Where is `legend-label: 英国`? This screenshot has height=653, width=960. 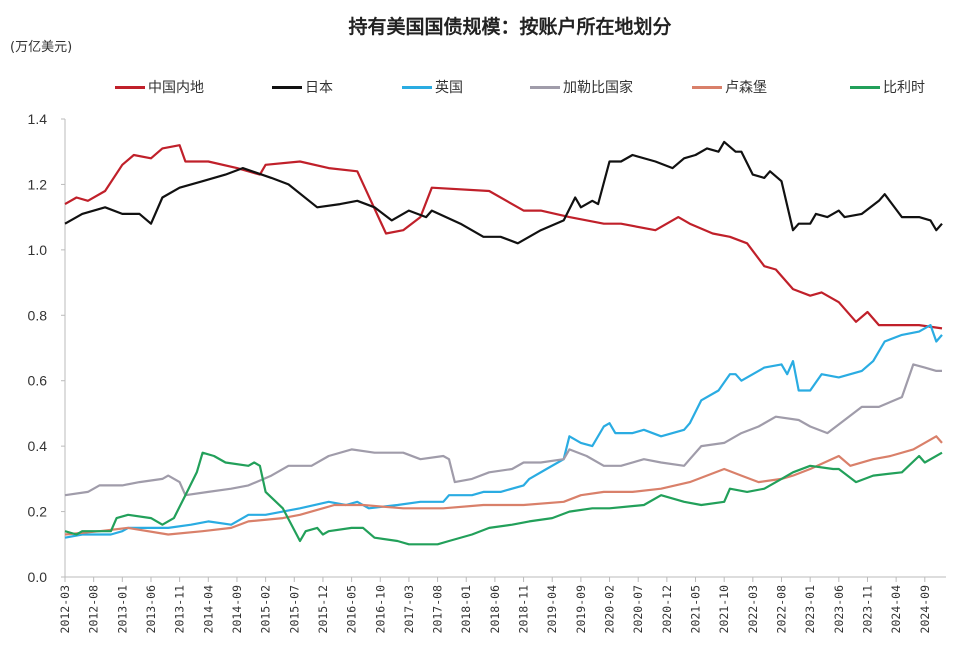 legend-label: 英国 is located at coordinates (449, 88).